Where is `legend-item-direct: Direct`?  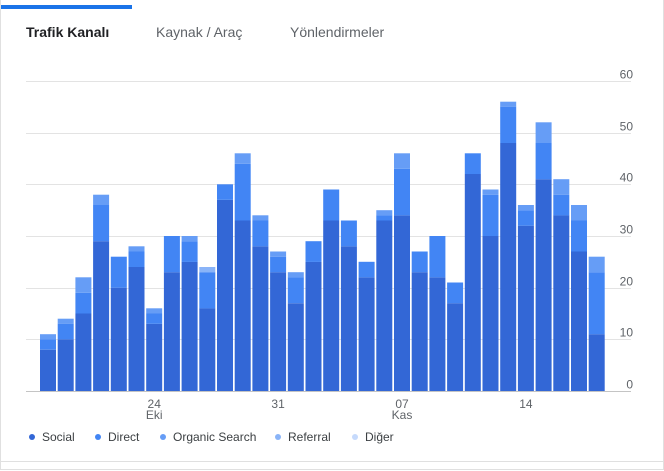
legend-item-direct: Direct is located at coordinates (117, 437).